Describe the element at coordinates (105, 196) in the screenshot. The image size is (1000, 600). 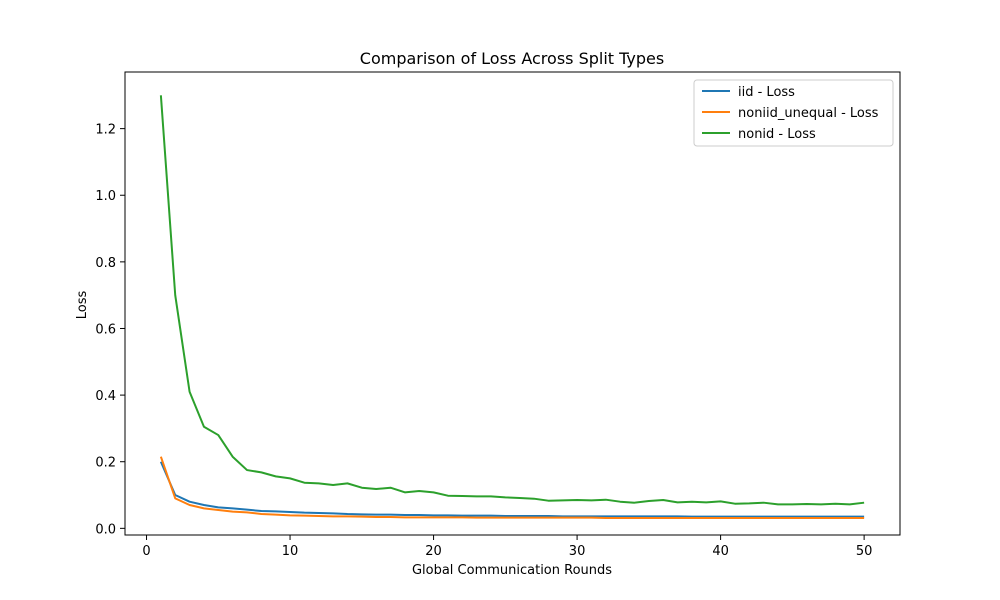
I see `y-tick-label: 1.0` at that location.